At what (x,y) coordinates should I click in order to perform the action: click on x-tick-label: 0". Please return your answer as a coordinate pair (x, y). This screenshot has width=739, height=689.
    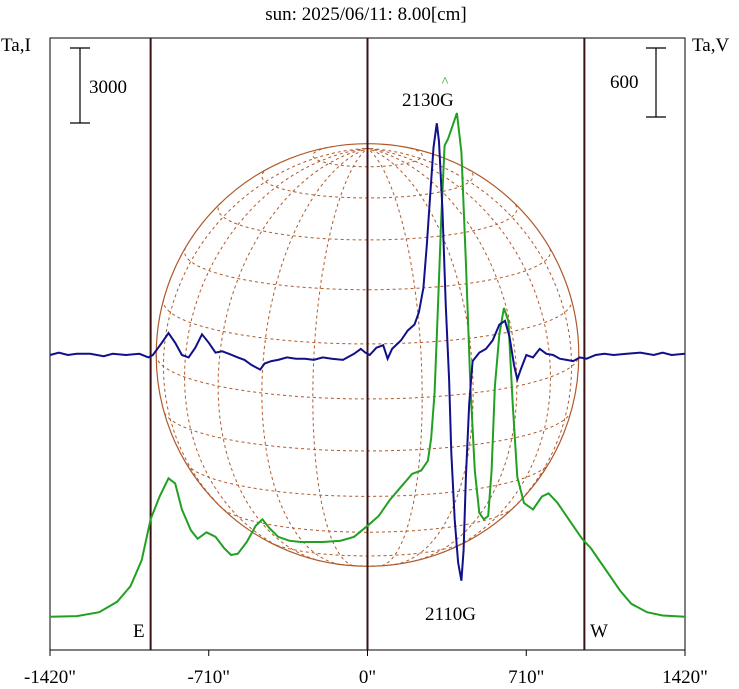
    Looking at the image, I should click on (367, 677).